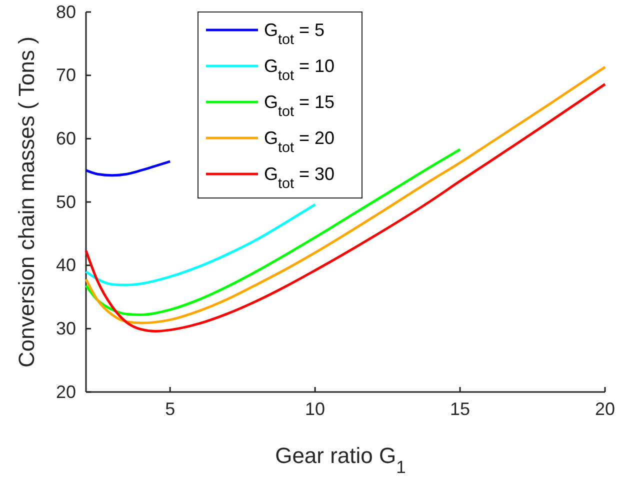 Image resolution: width=636 pixels, height=479 pixels. What do you see at coordinates (315, 408) in the screenshot?
I see `x-tick-label: 10` at bounding box center [315, 408].